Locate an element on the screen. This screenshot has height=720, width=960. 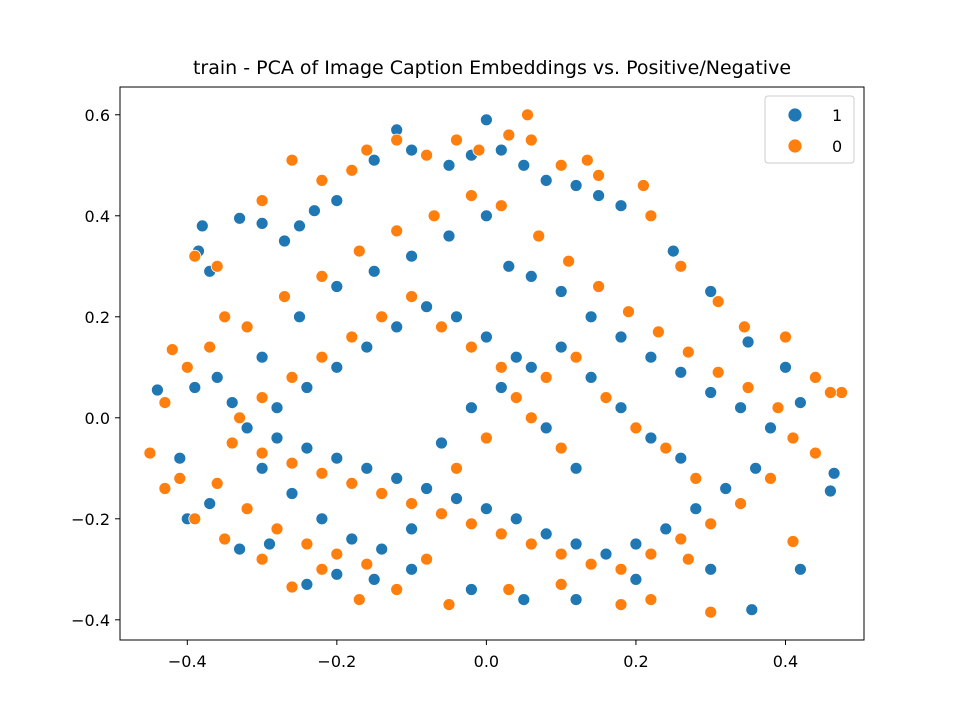
x-tick-label: −0.2 is located at coordinates (336, 661).